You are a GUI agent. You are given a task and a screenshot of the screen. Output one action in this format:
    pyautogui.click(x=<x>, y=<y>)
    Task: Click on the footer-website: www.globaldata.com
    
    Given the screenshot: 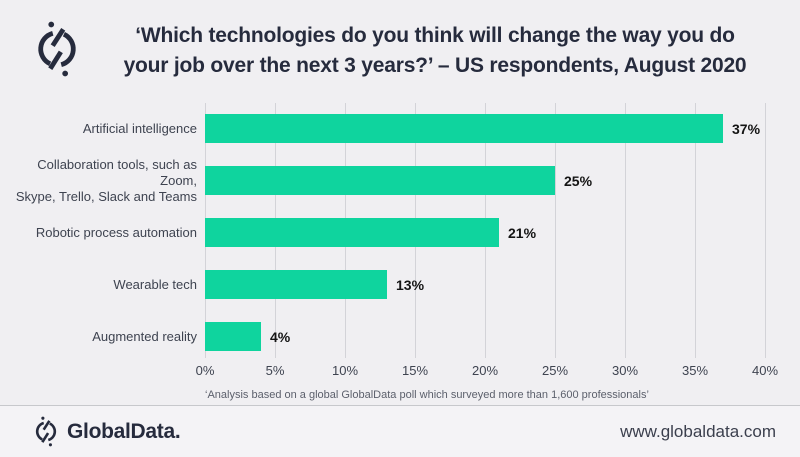 What is the action you would take?
    pyautogui.click(x=698, y=431)
    